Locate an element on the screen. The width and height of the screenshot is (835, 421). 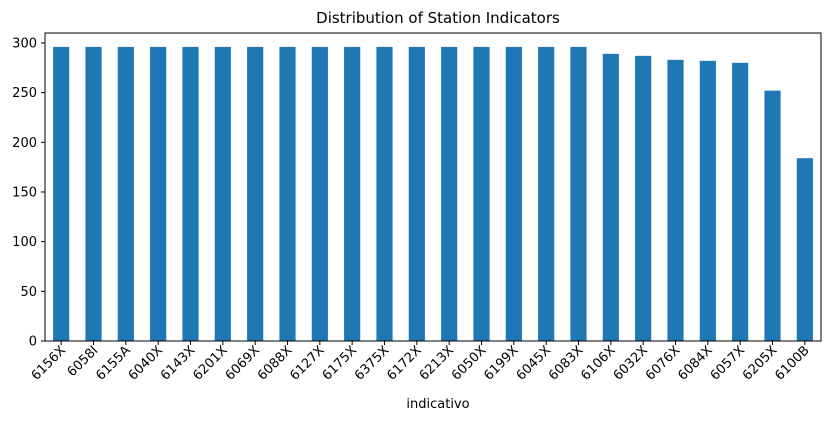
bar-6106X is located at coordinates (610, 197).